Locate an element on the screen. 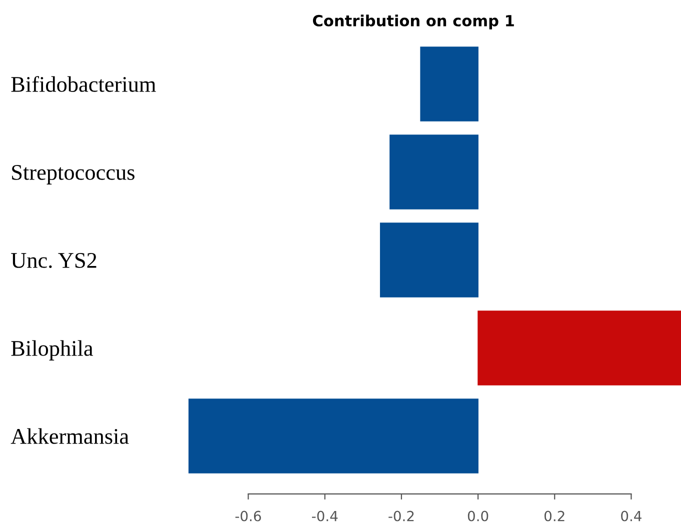 Image resolution: width=681 pixels, height=525 pixels. x-tick-label: 0.4 is located at coordinates (631, 516).